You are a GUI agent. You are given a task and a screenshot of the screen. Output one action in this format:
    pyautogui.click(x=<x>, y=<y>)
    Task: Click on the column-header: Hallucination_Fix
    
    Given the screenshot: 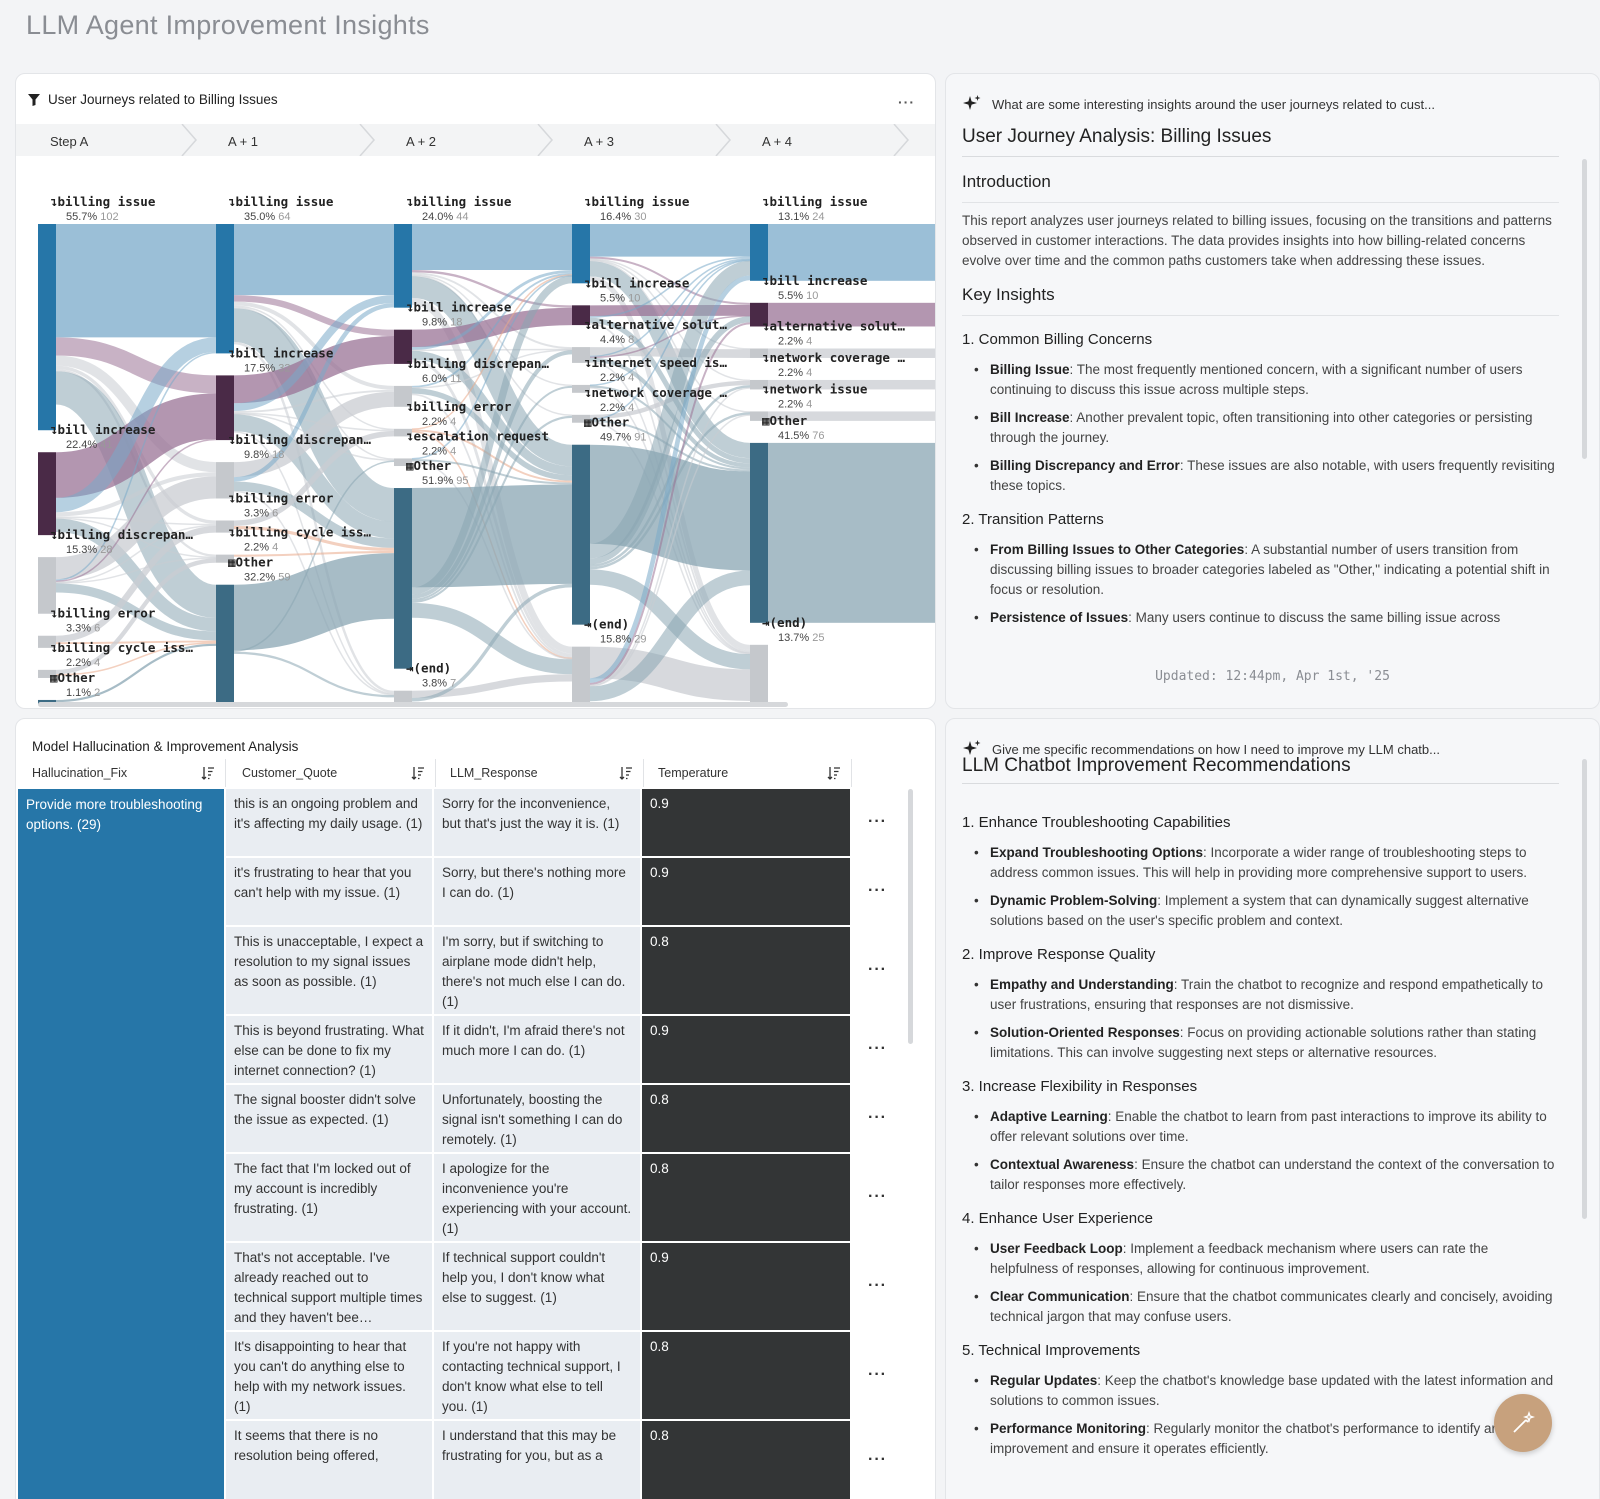 What is the action you would take?
    pyautogui.click(x=122, y=773)
    